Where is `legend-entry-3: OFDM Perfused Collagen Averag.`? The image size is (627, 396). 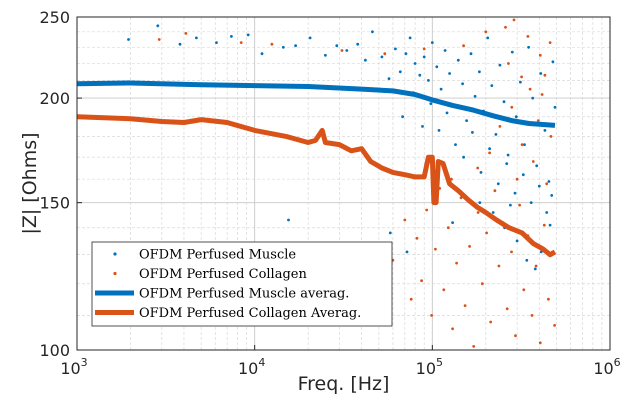
legend-entry-3: OFDM Perfused Collagen Averag. is located at coordinates (228, 313).